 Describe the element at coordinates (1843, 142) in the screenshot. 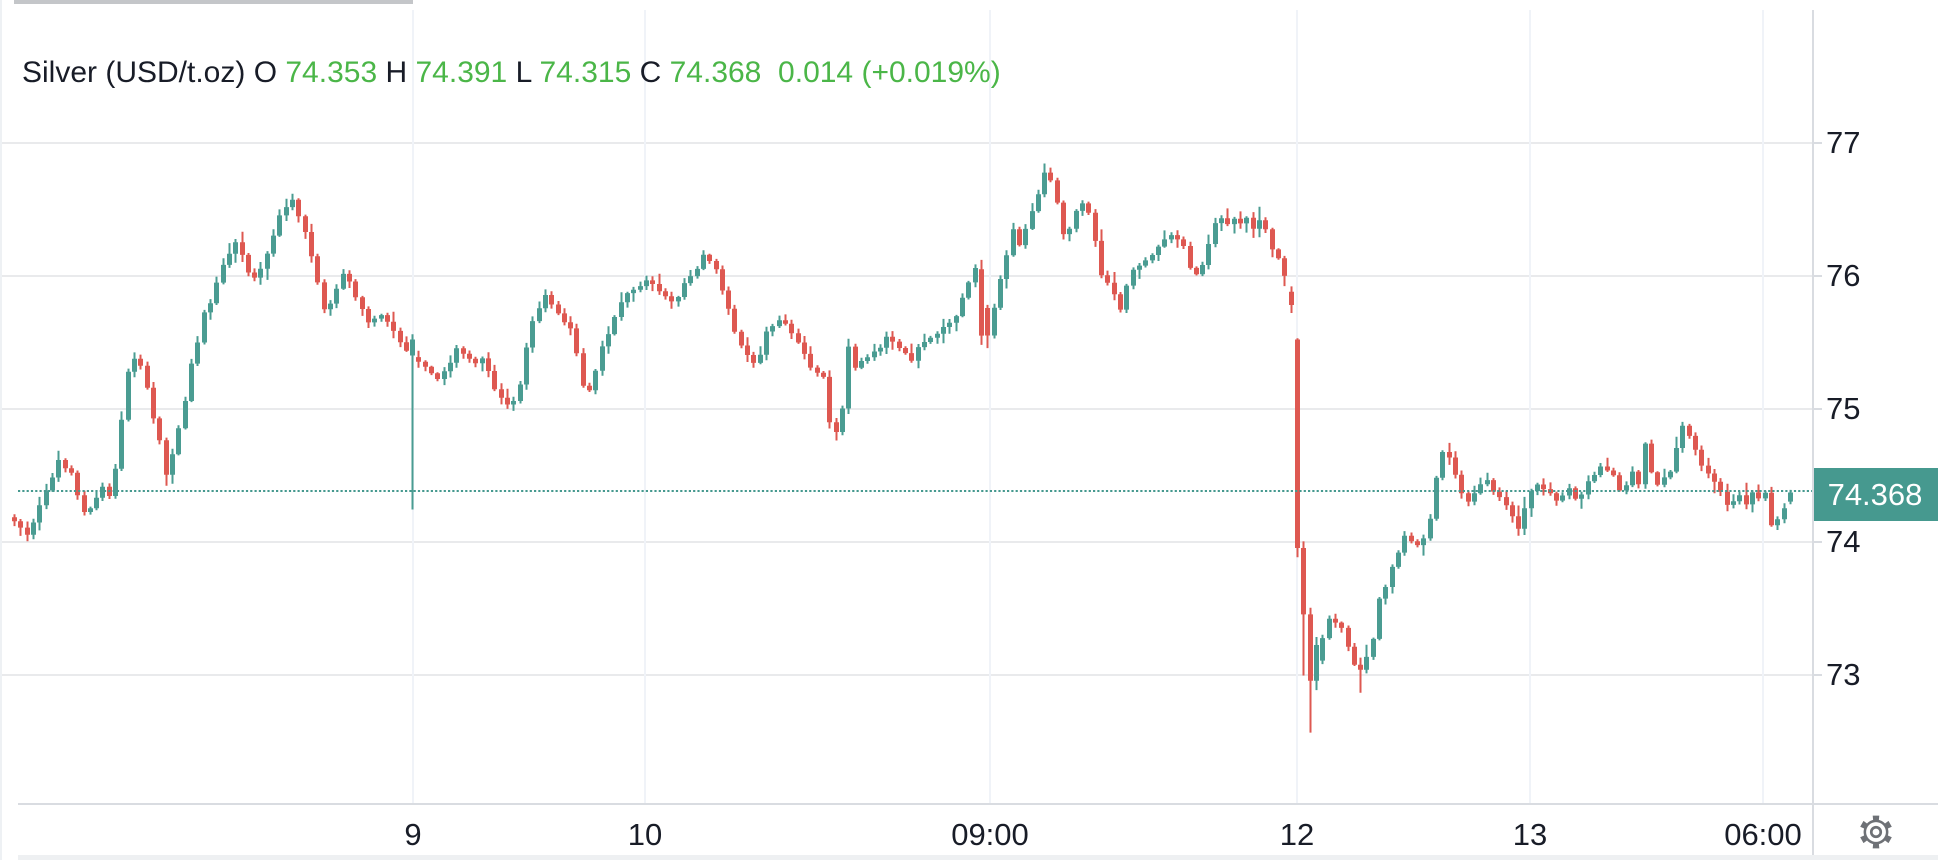

I see `svg-text: 77` at that location.